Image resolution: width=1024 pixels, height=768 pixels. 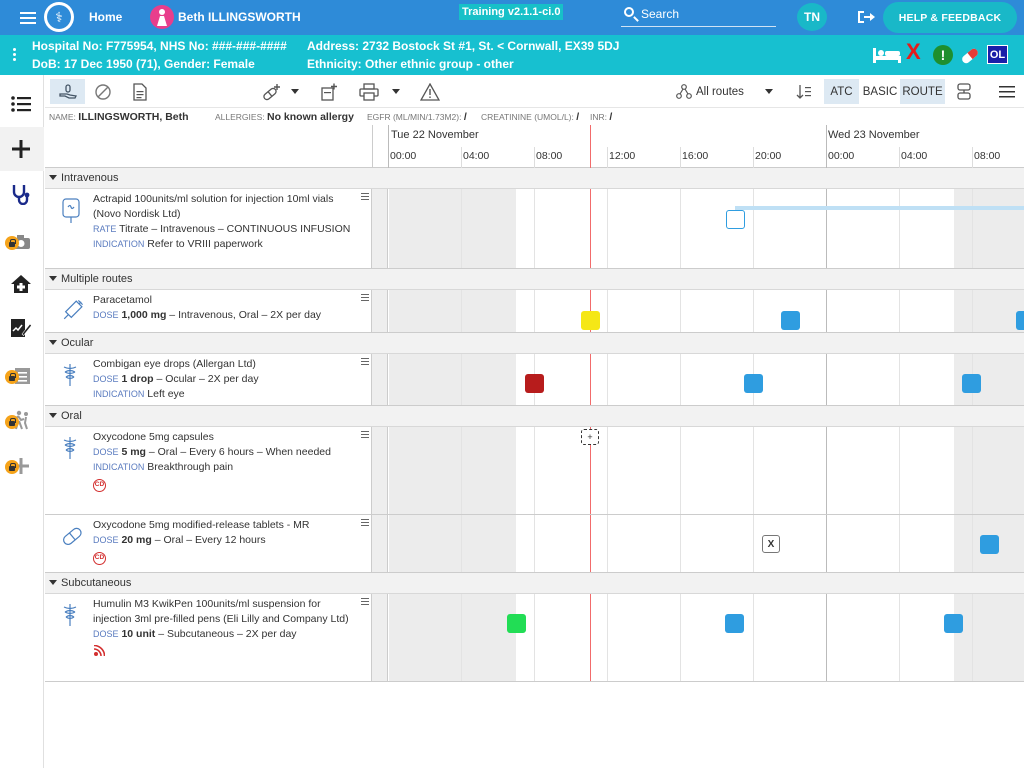 I want to click on training-badge: Training v2.1.1-ci.0, so click(x=511, y=12).